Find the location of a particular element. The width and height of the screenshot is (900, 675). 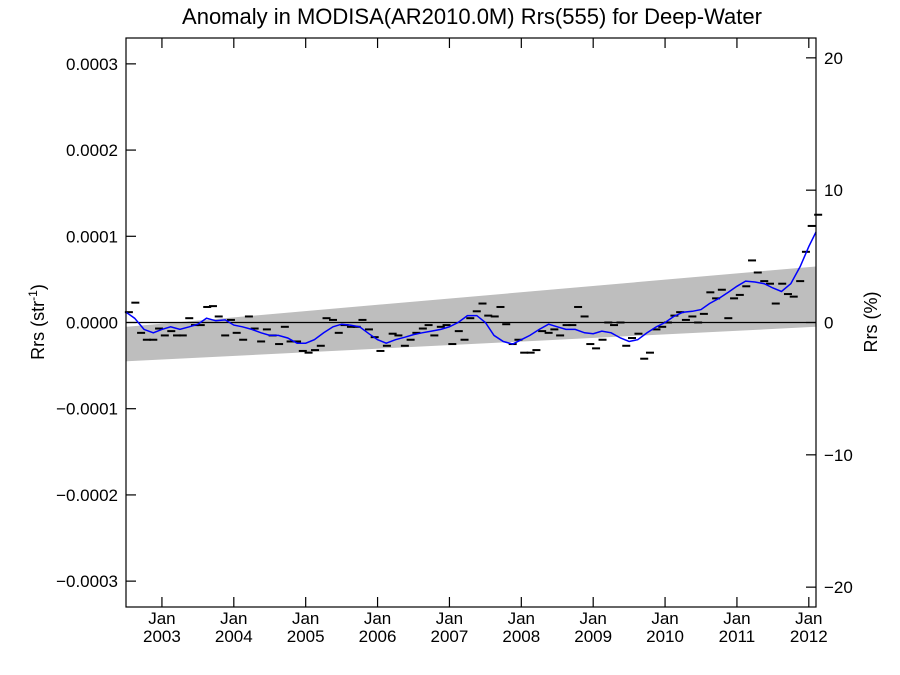

x-tick-year-label: 2003 is located at coordinates (162, 636).